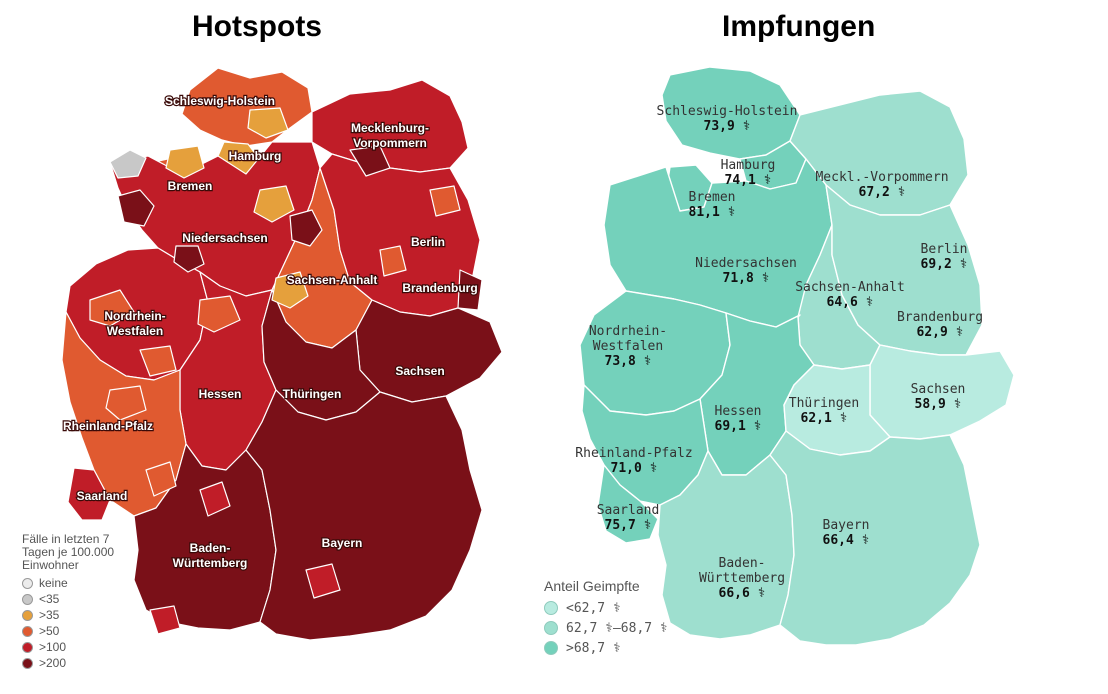  Describe the element at coordinates (882, 192) in the screenshot. I see `vaccination-value-mv: 67,2 ⚕` at that location.